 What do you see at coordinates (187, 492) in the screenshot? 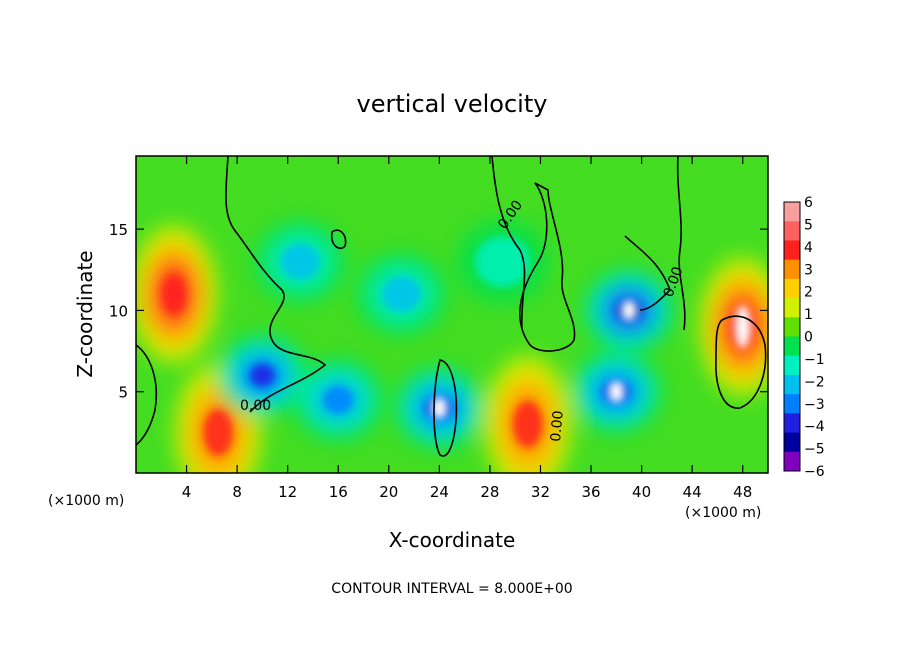
I see `x-tick-label: 4` at bounding box center [187, 492].